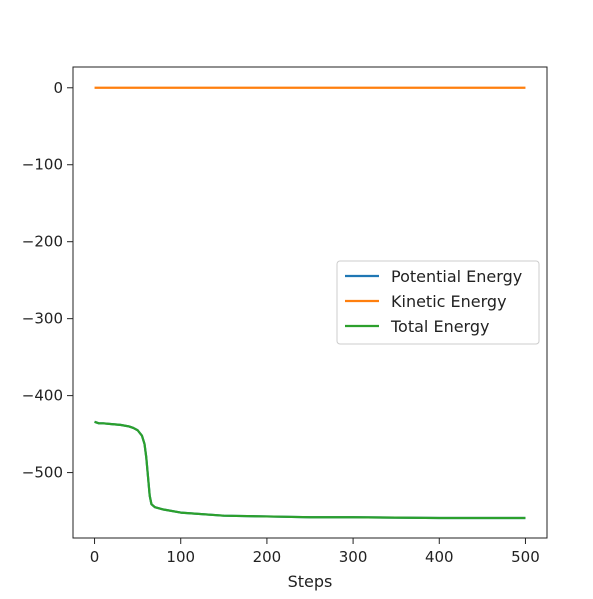 This screenshot has width=593, height=599. What do you see at coordinates (58, 88) in the screenshot?
I see `y-tick-label: 0` at bounding box center [58, 88].